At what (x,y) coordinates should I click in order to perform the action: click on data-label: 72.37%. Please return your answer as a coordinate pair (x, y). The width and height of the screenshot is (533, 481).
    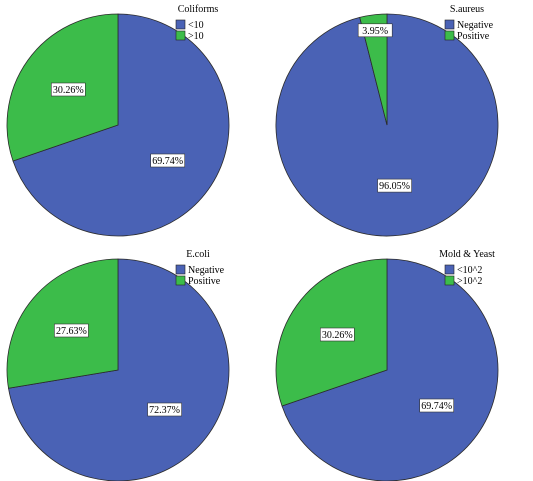
    Looking at the image, I should click on (164, 409).